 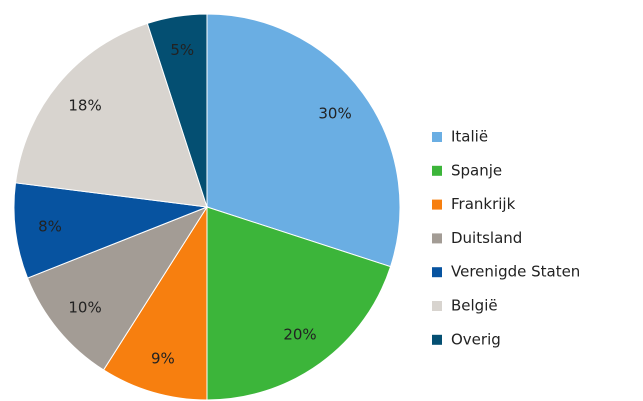 What do you see at coordinates (299, 335) in the screenshot?
I see `data-label: 20%` at bounding box center [299, 335].